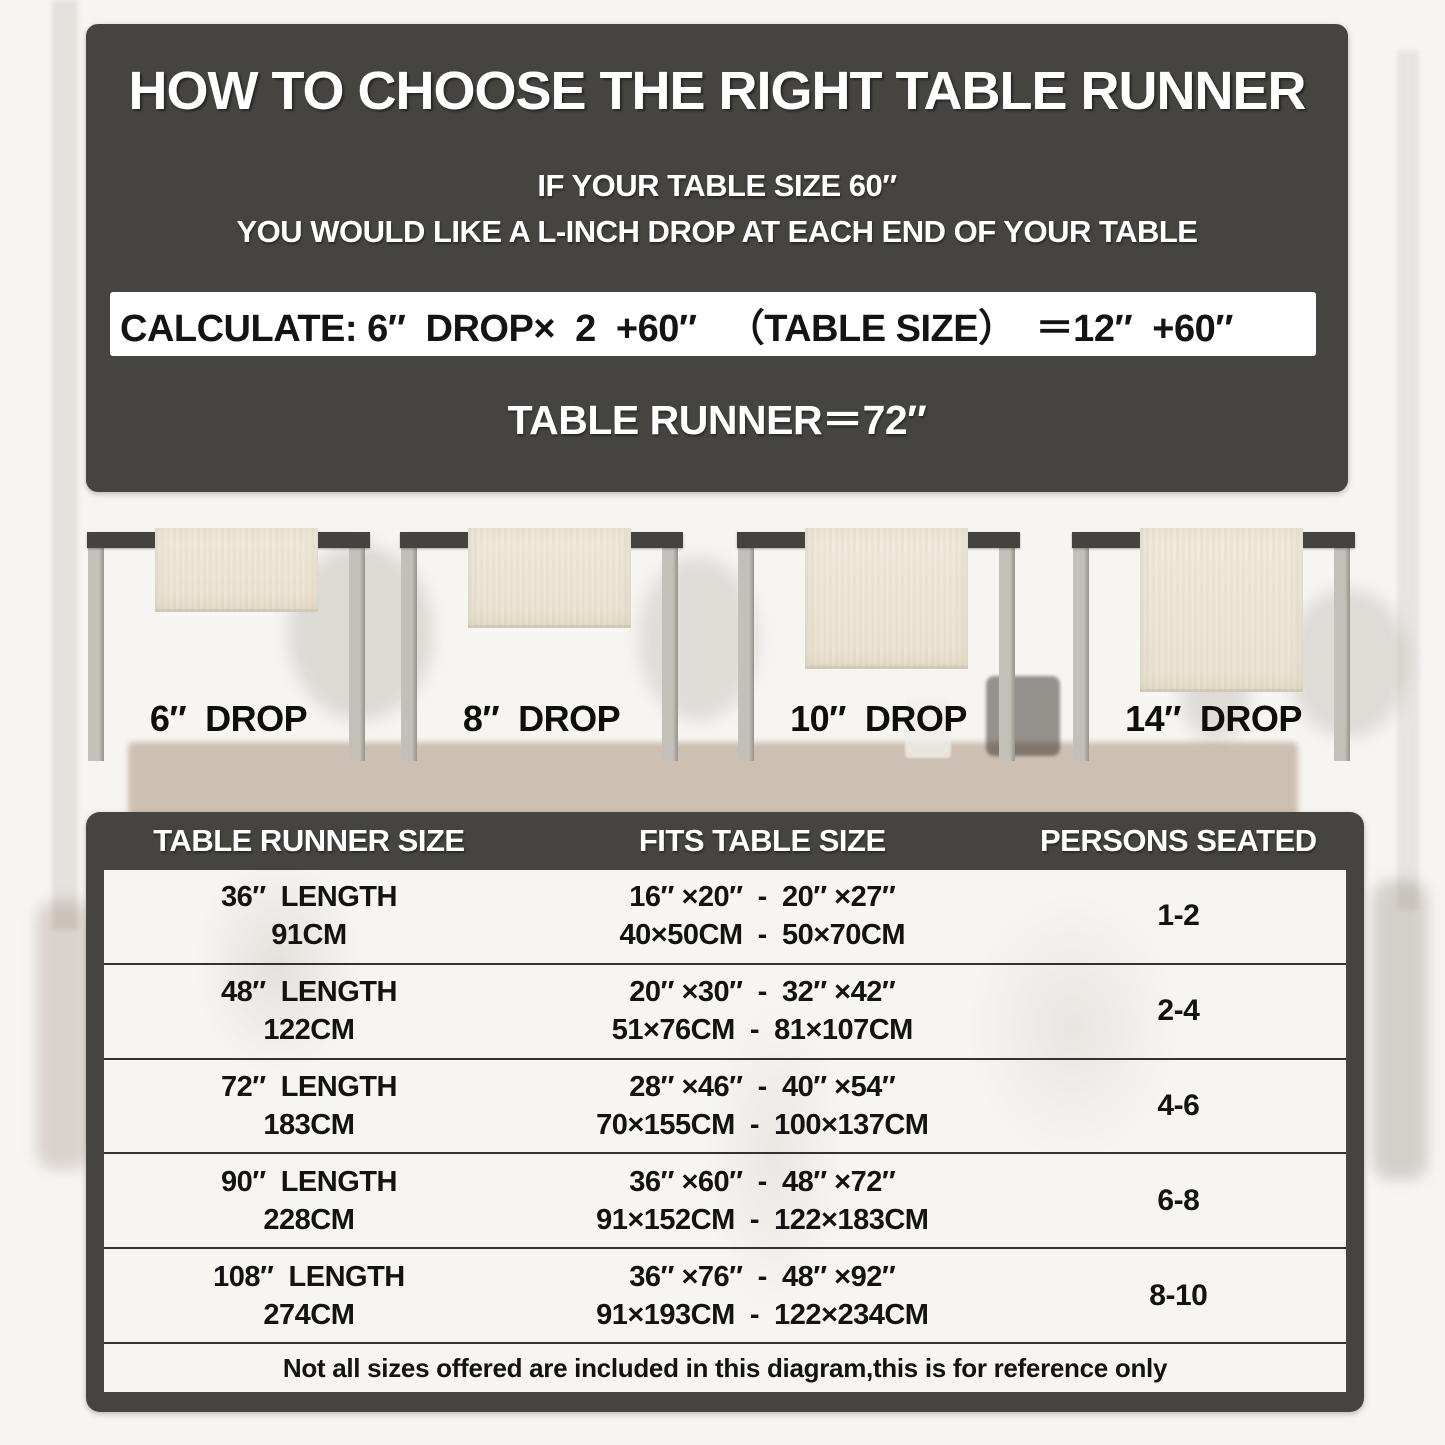 The width and height of the screenshot is (1445, 1445). I want to click on runner-size-cm: 183CM, so click(309, 1124).